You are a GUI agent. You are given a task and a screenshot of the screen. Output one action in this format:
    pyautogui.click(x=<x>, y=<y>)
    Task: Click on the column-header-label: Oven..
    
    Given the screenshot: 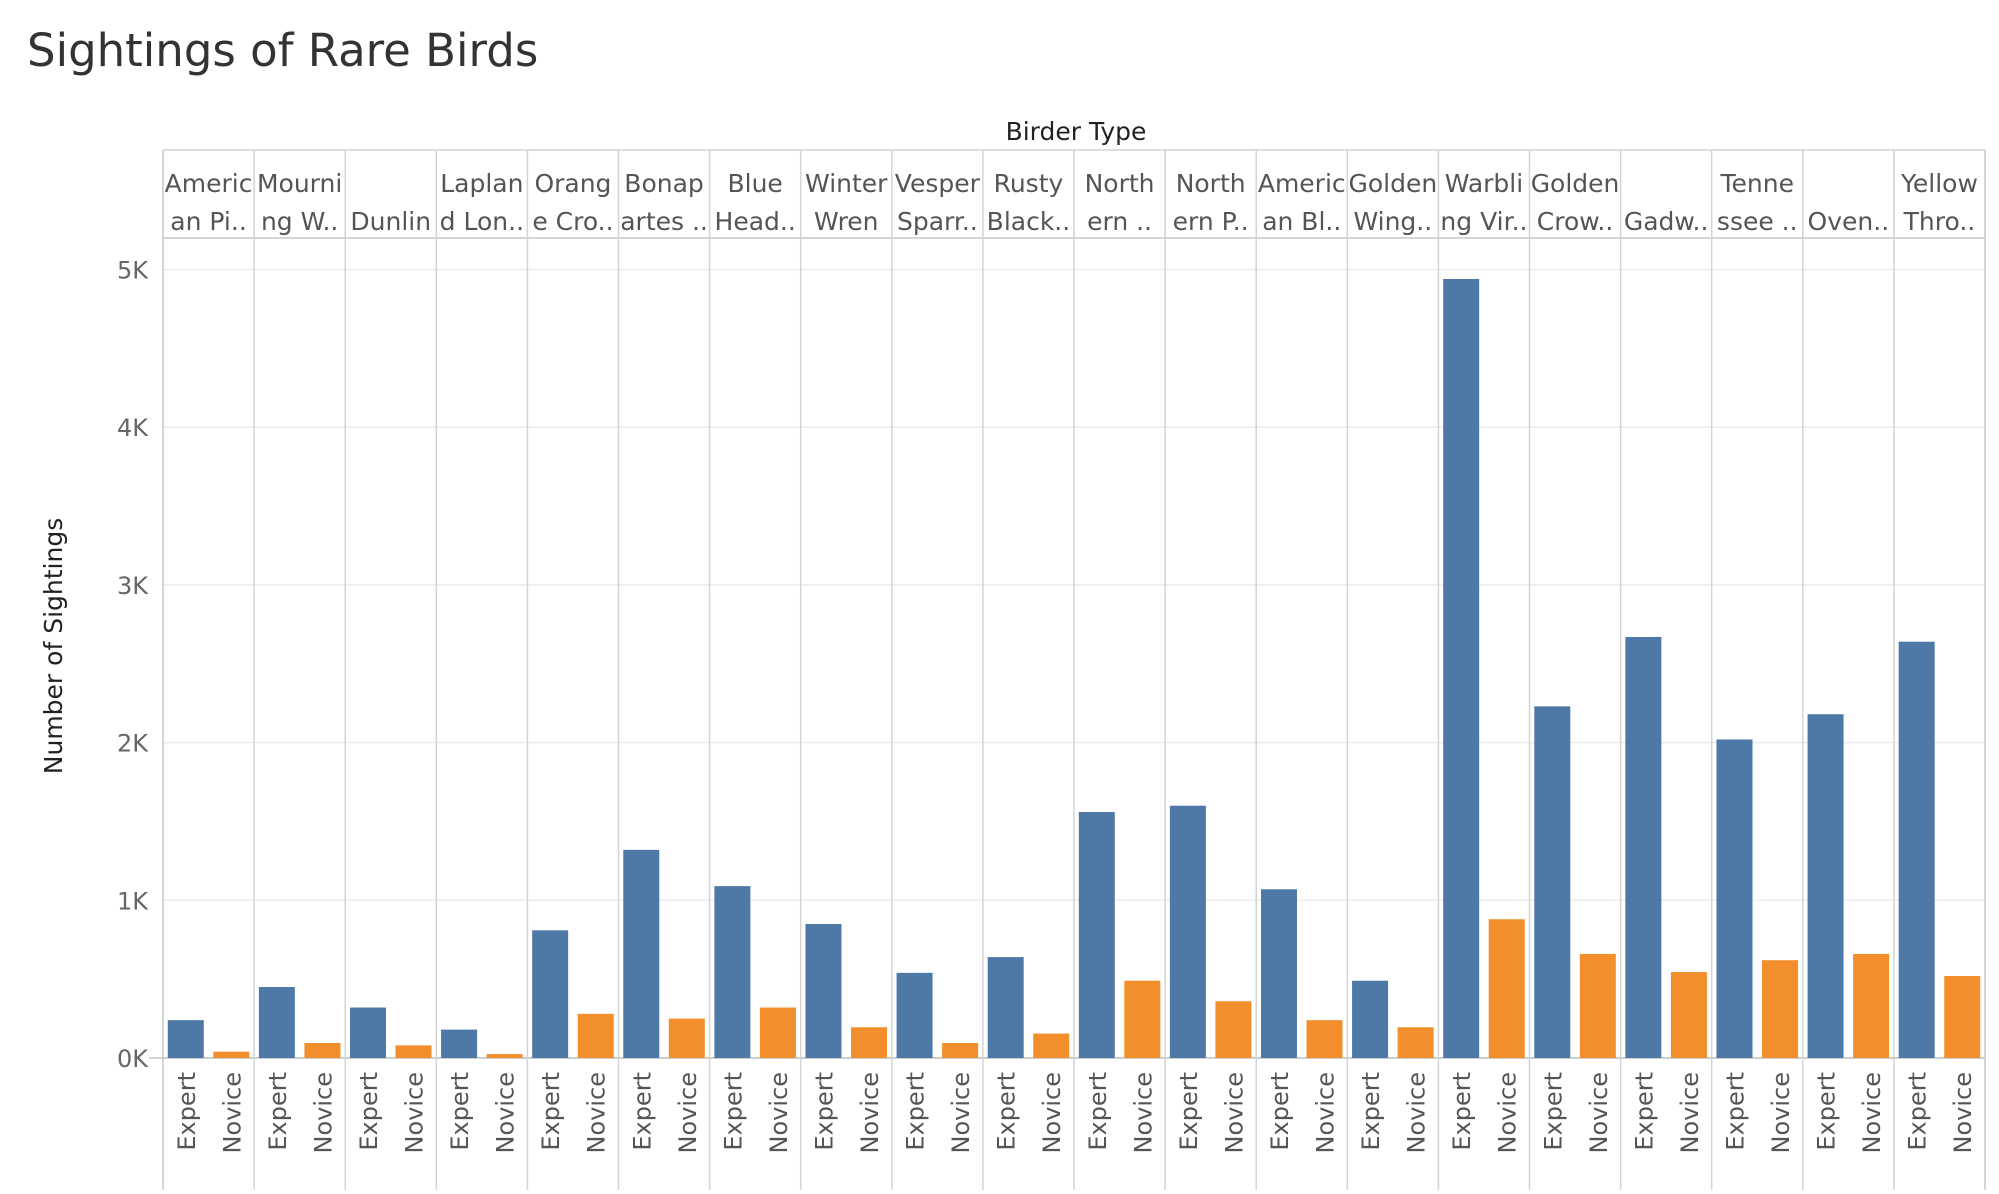 What is the action you would take?
    pyautogui.click(x=1849, y=221)
    